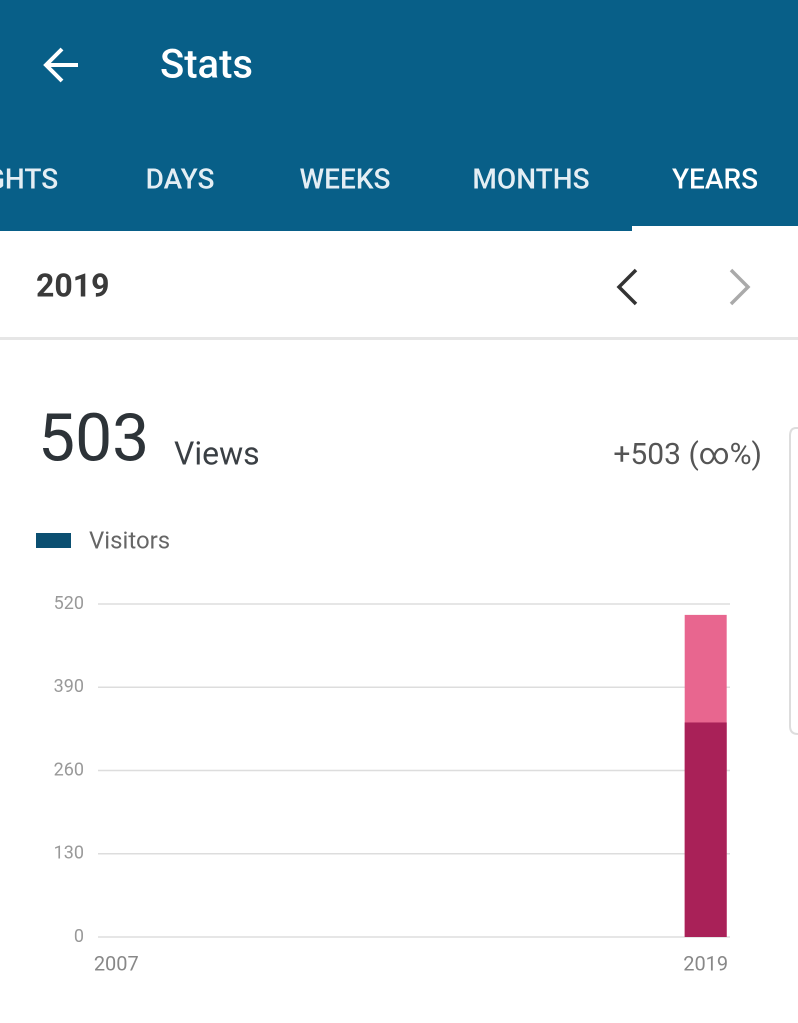 The height and width of the screenshot is (1023, 798). I want to click on back-button, so click(60, 65).